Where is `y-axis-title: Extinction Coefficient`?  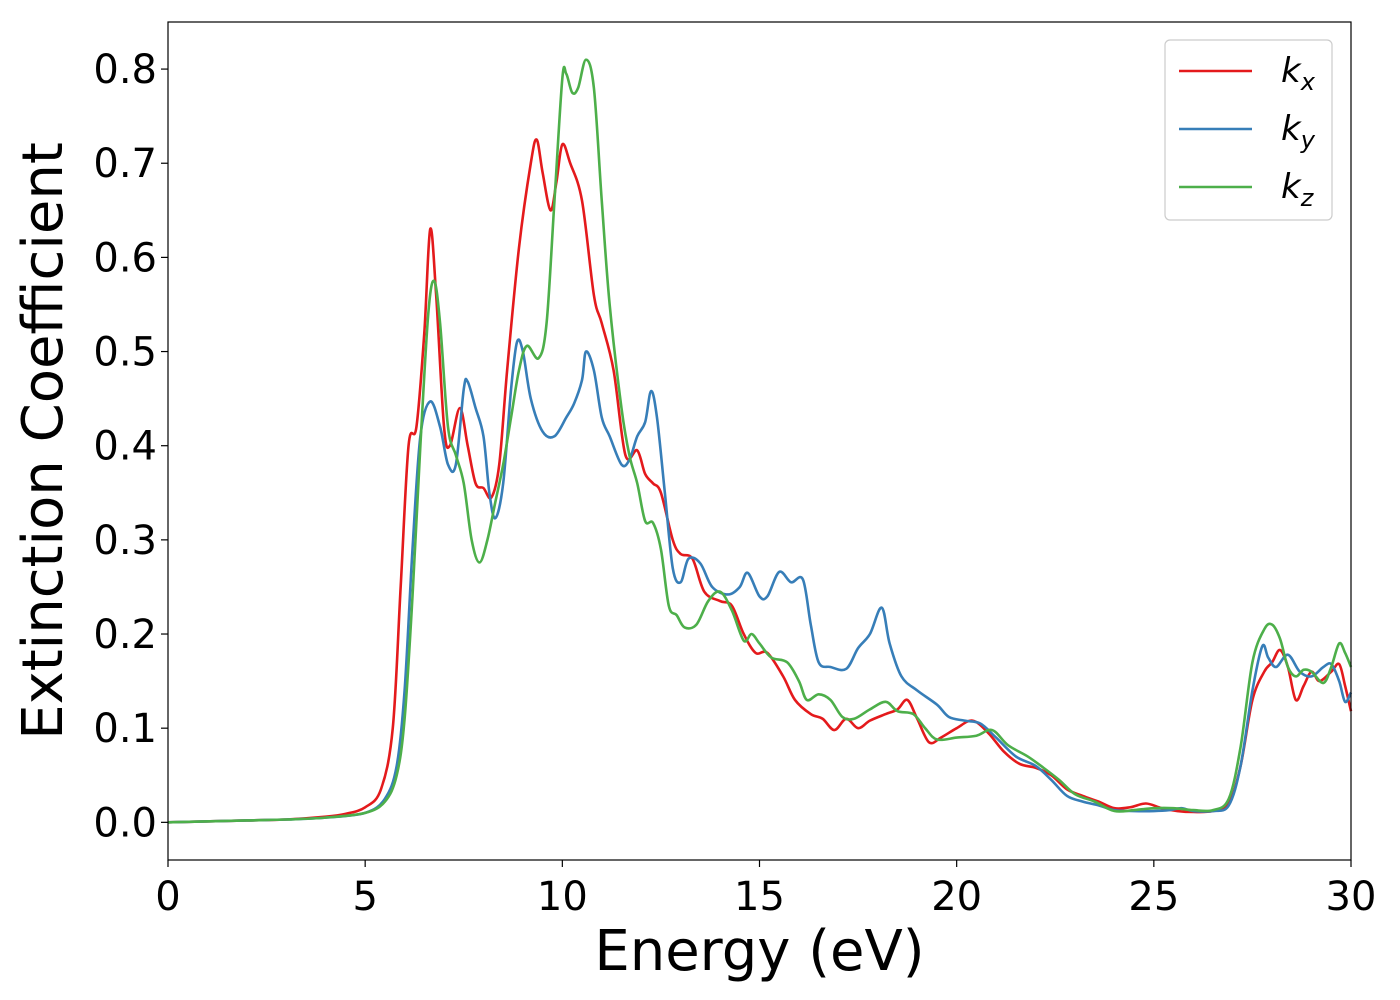
y-axis-title: Extinction Coefficient is located at coordinates (43, 441).